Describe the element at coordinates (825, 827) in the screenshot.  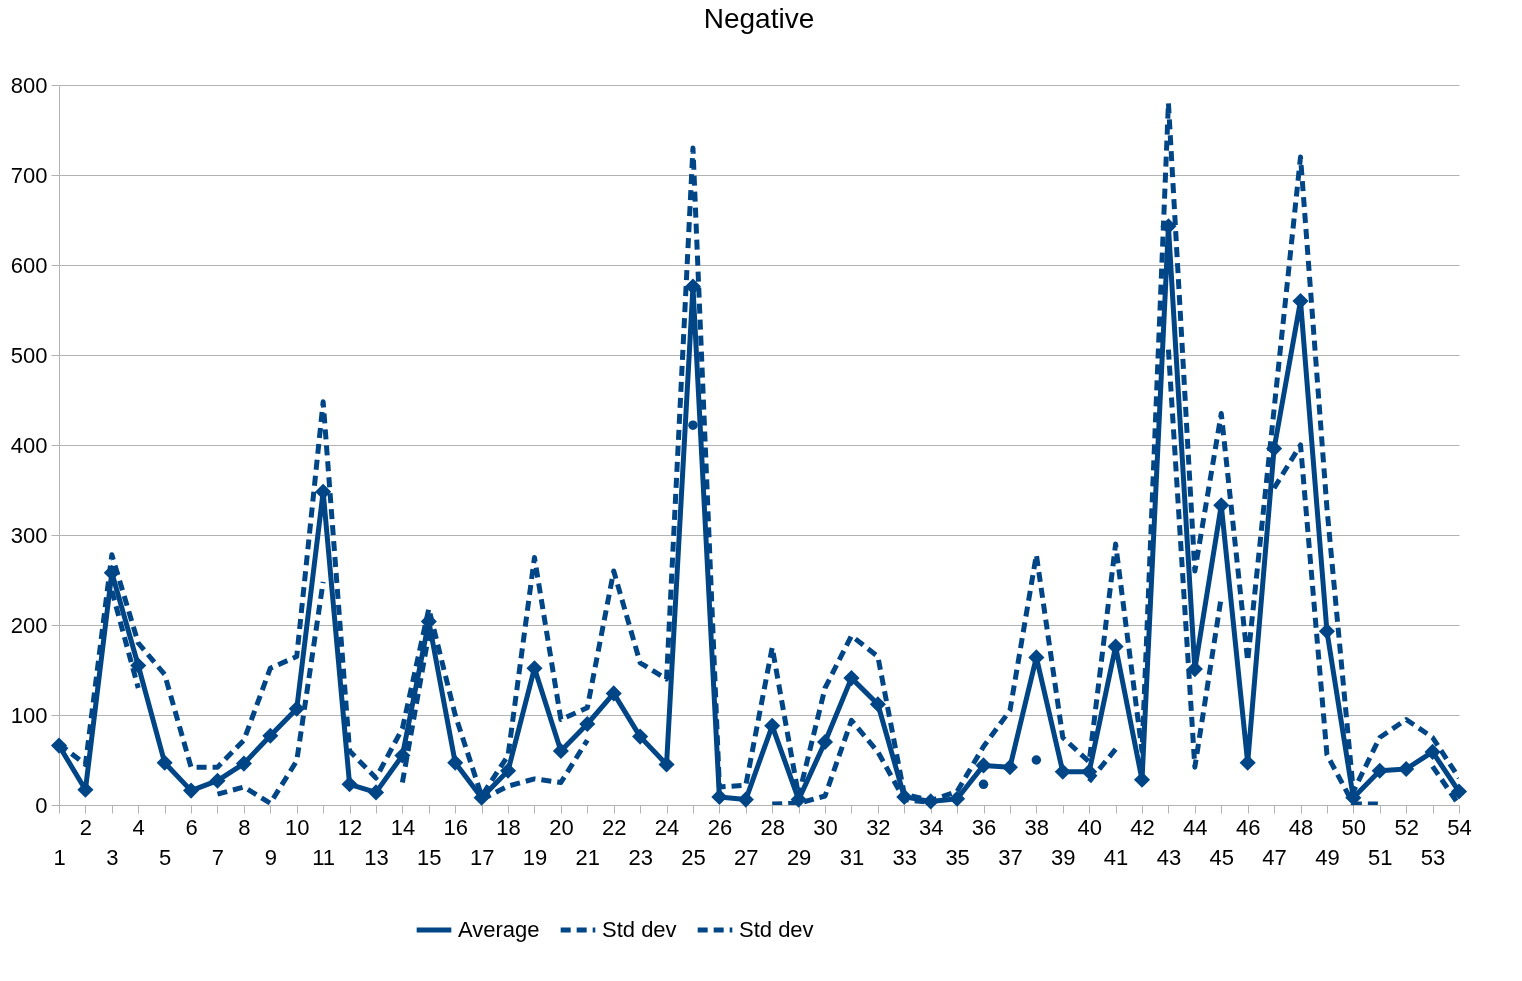
I see `x-tick-label: 30` at that location.